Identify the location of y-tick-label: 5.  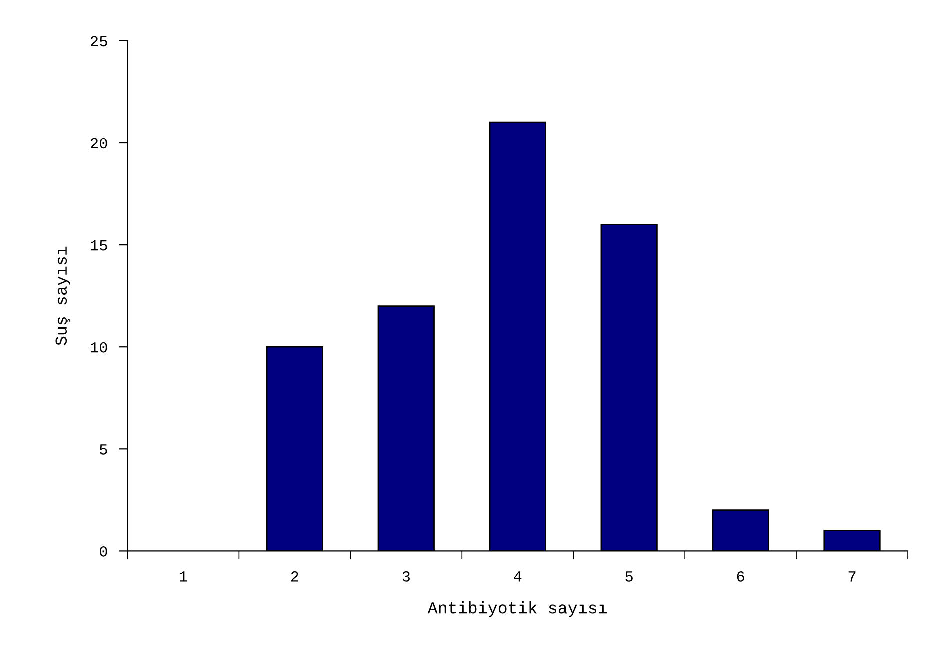
(104, 449).